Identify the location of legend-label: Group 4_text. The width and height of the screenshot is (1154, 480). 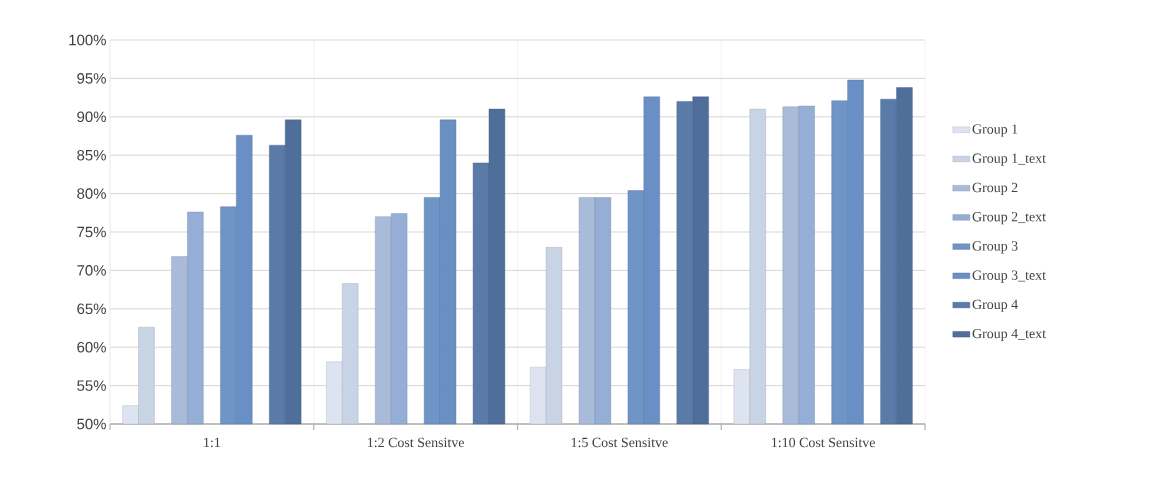
(1009, 335).